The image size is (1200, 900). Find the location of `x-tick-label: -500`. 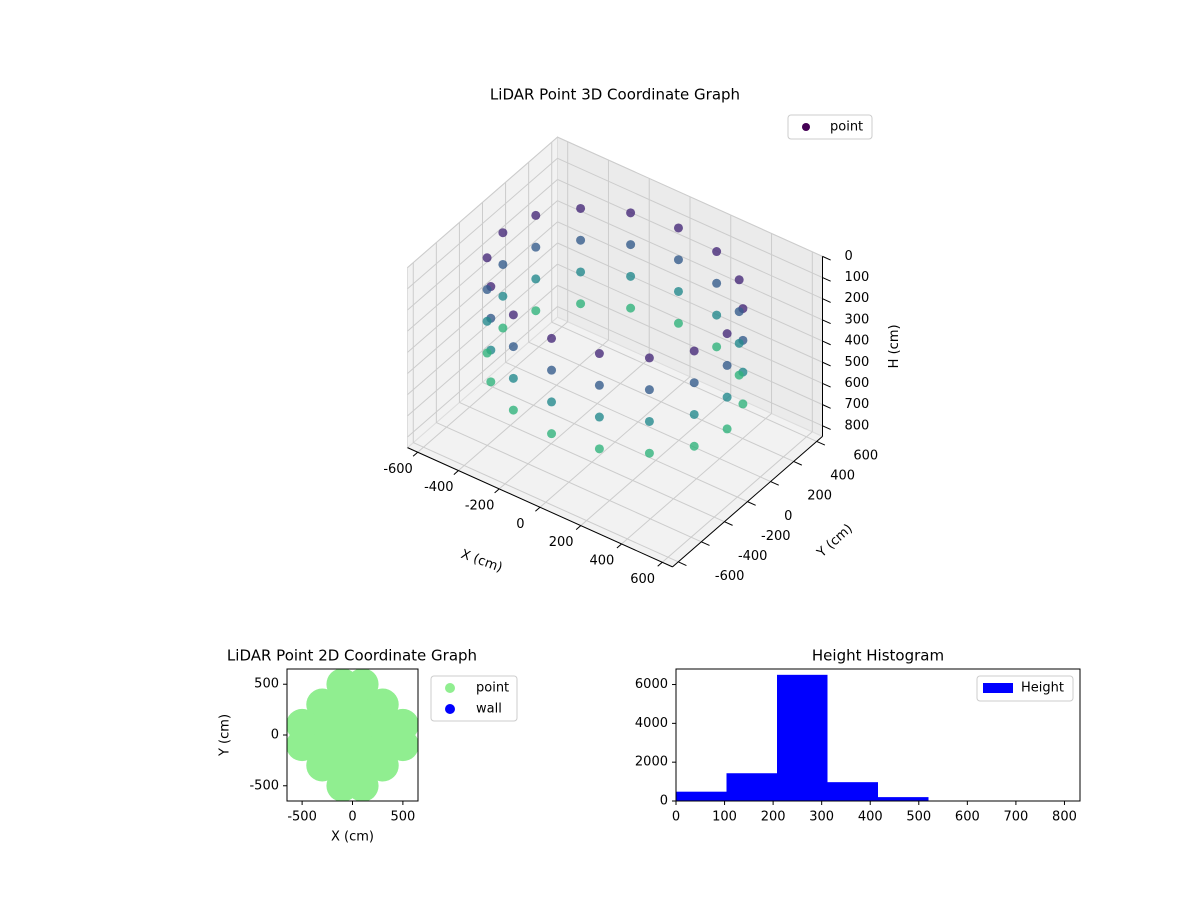

x-tick-label: -500 is located at coordinates (302, 817).